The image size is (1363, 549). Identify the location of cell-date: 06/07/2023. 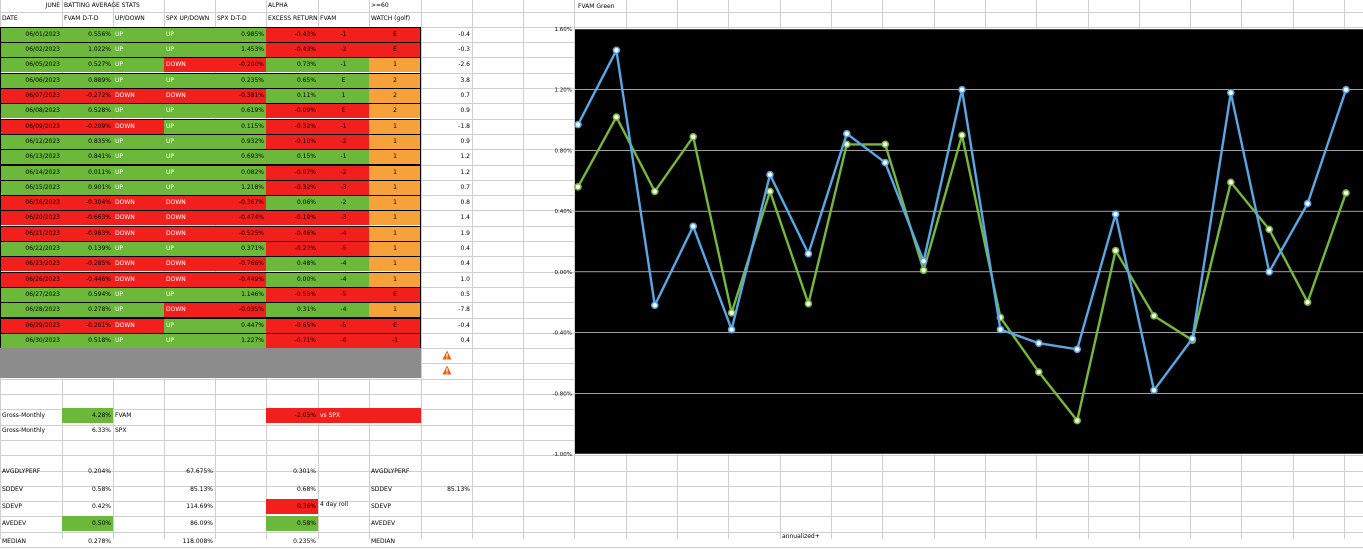
(31, 95).